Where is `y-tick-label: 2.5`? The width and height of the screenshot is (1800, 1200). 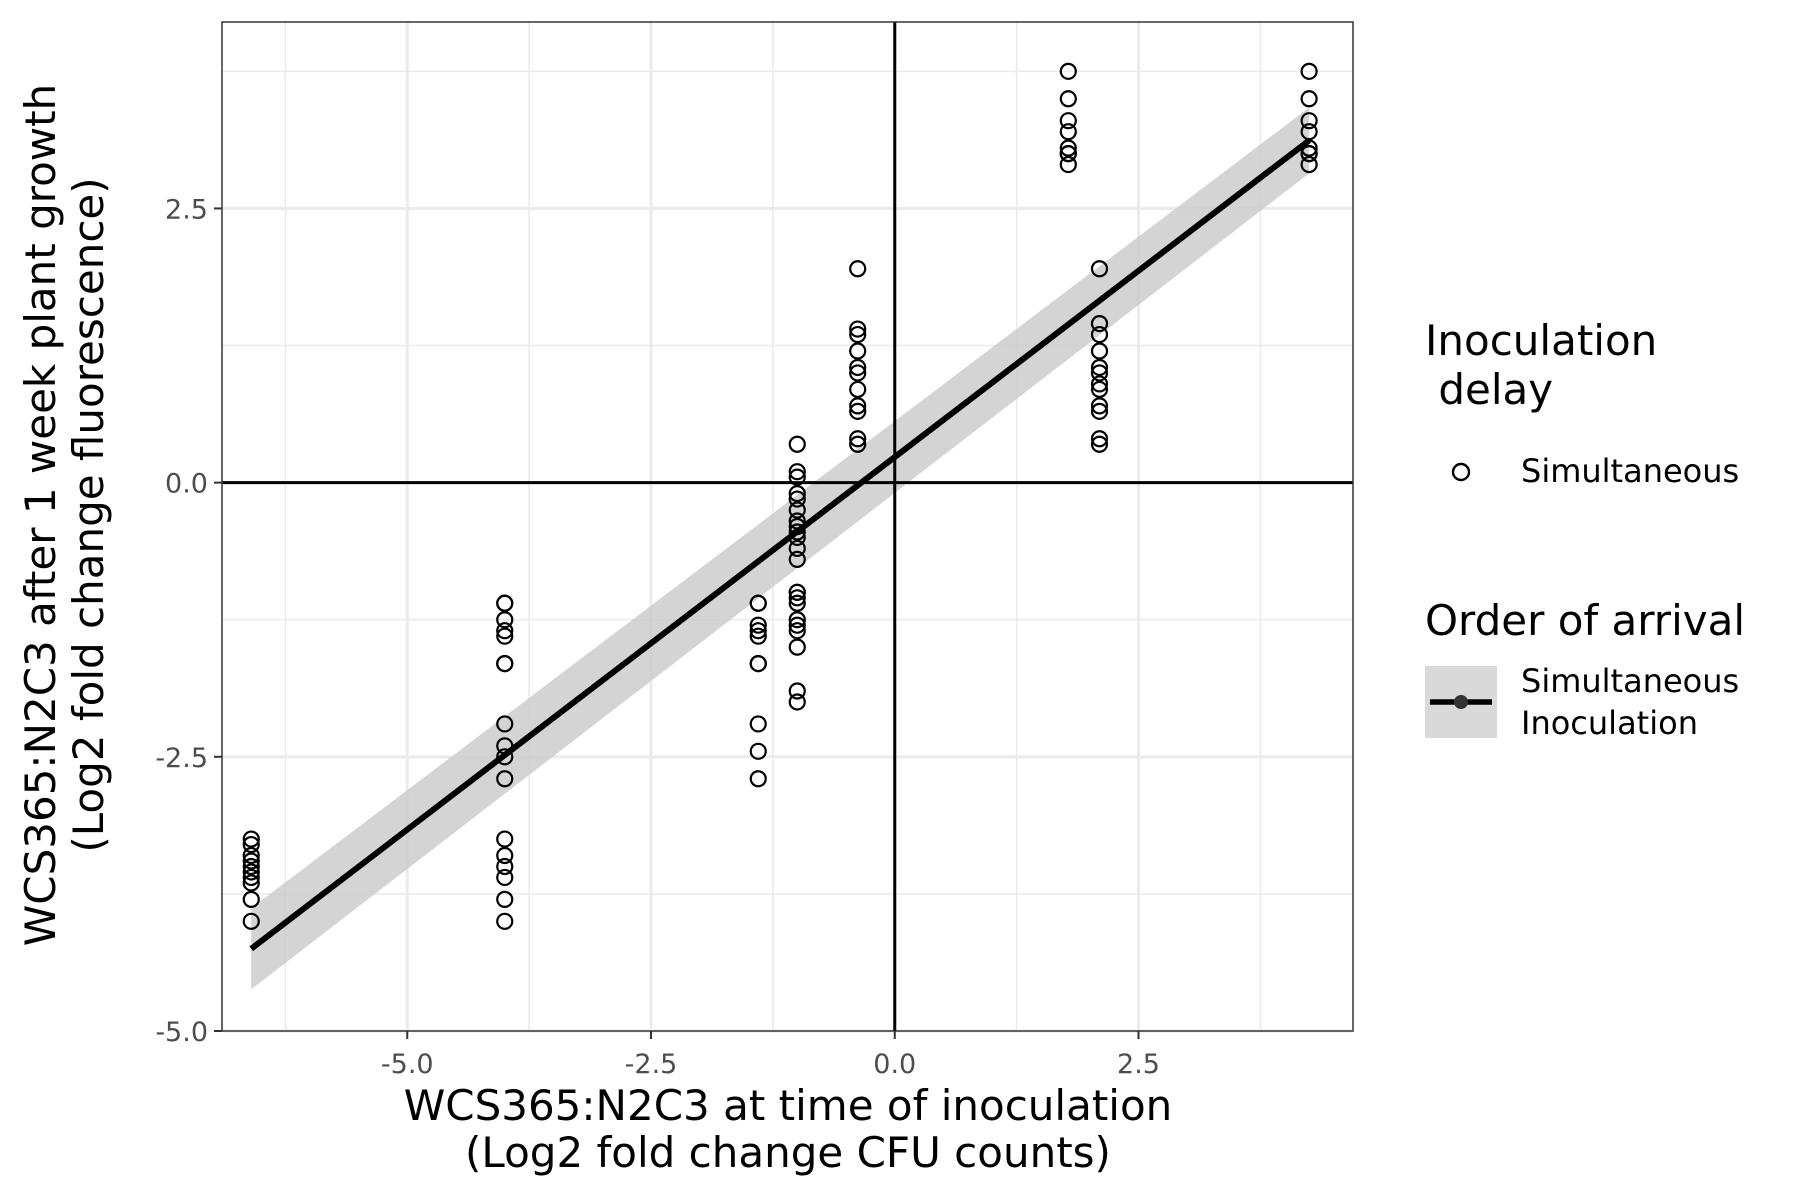
y-tick-label: 2.5 is located at coordinates (186, 209).